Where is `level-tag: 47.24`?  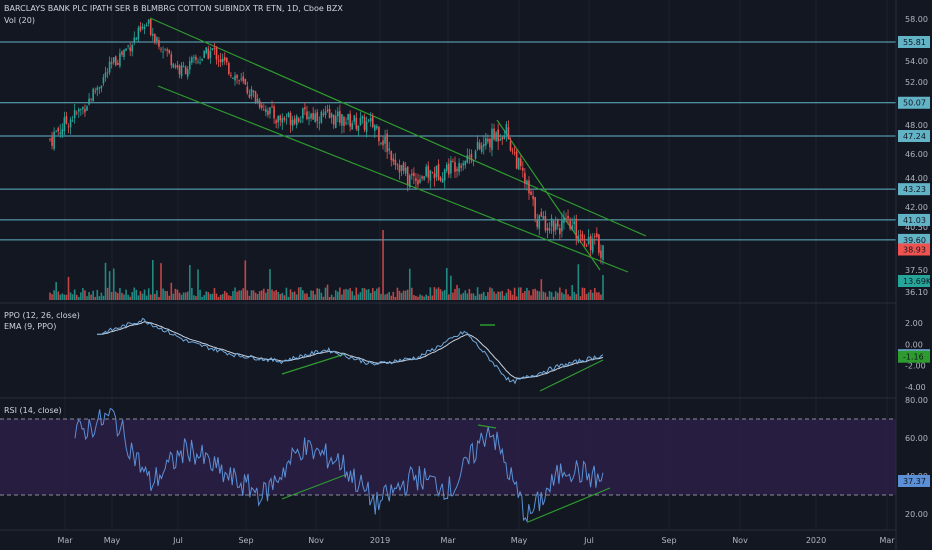 level-tag: 47.24 is located at coordinates (914, 136).